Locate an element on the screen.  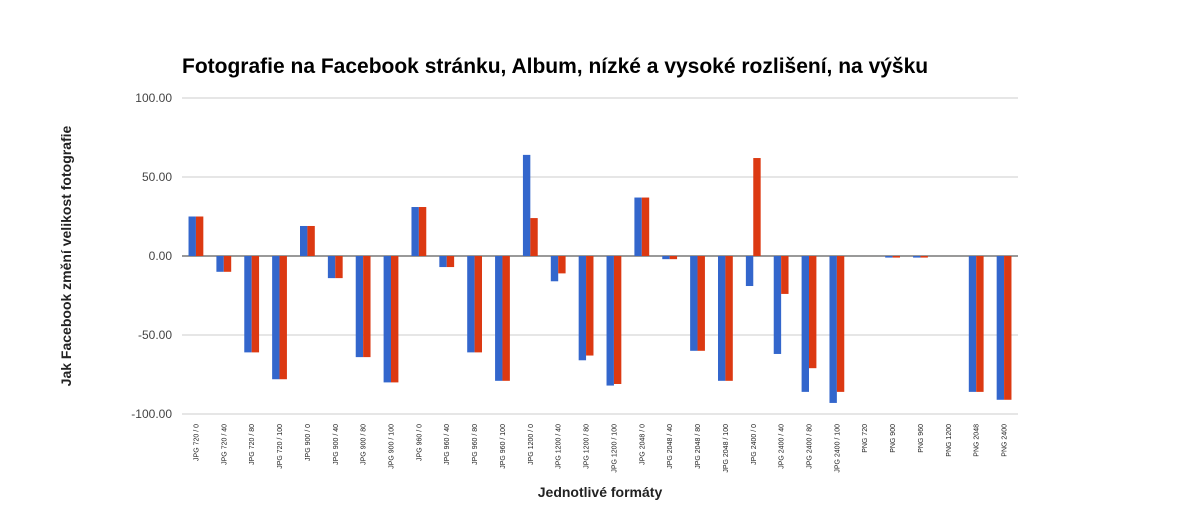
x-tick-label: PNG 2048 is located at coordinates (977, 440).